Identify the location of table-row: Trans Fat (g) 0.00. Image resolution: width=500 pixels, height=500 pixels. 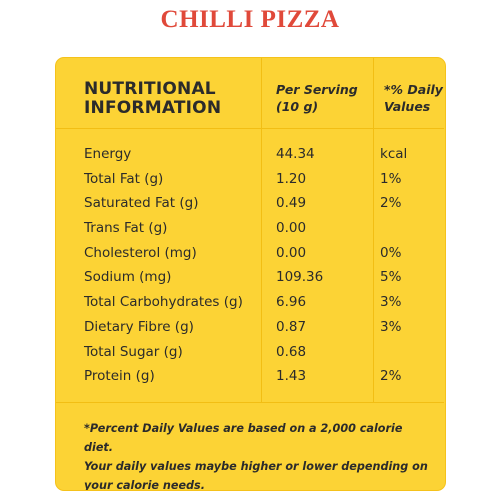
(250, 232).